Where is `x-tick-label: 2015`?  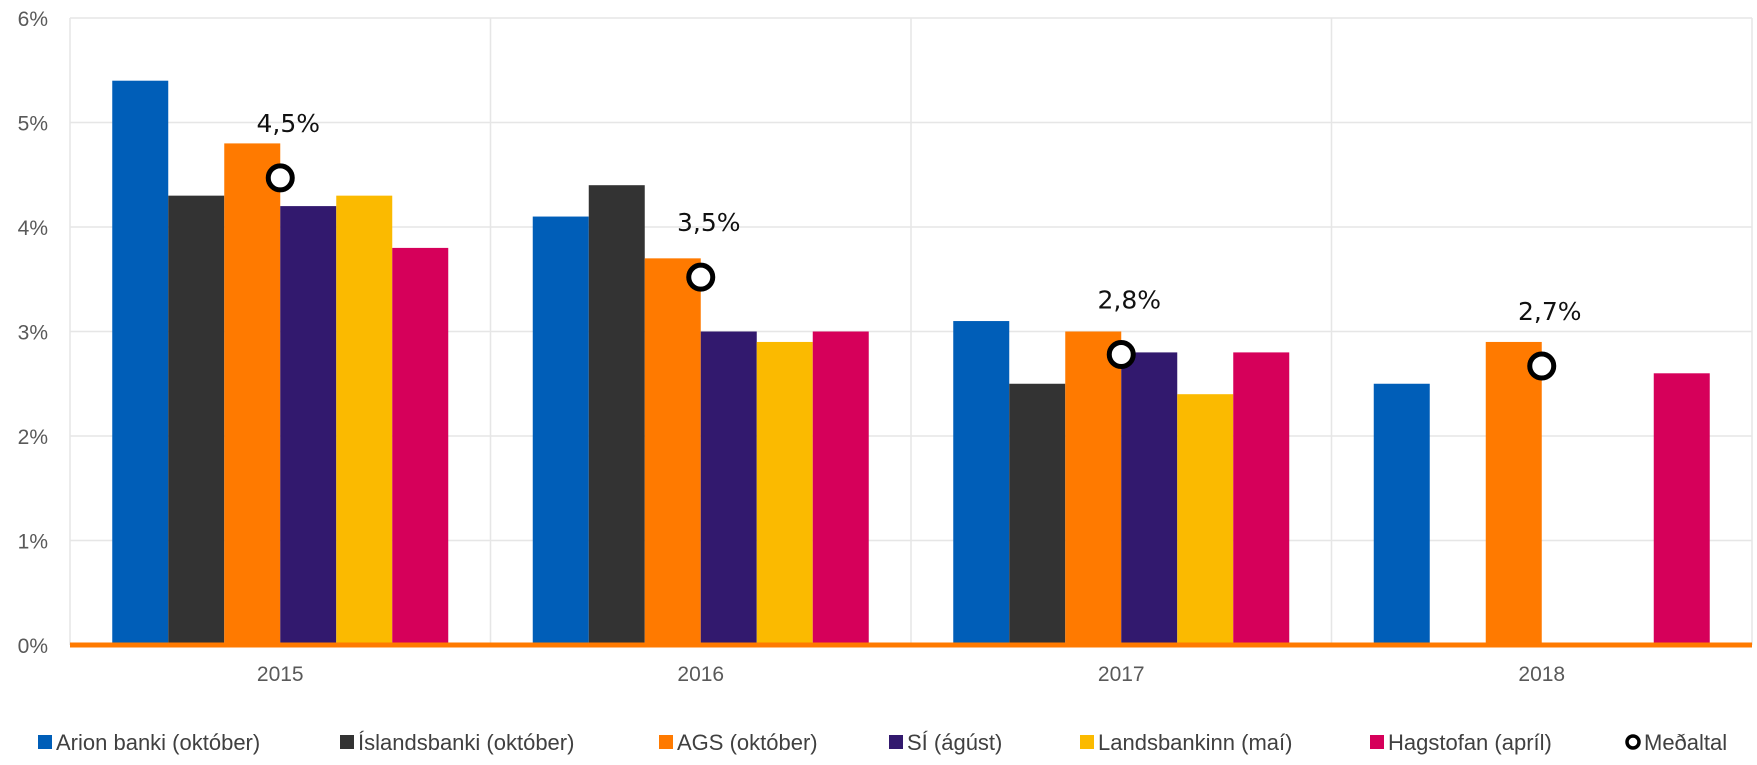 x-tick-label: 2015 is located at coordinates (280, 674).